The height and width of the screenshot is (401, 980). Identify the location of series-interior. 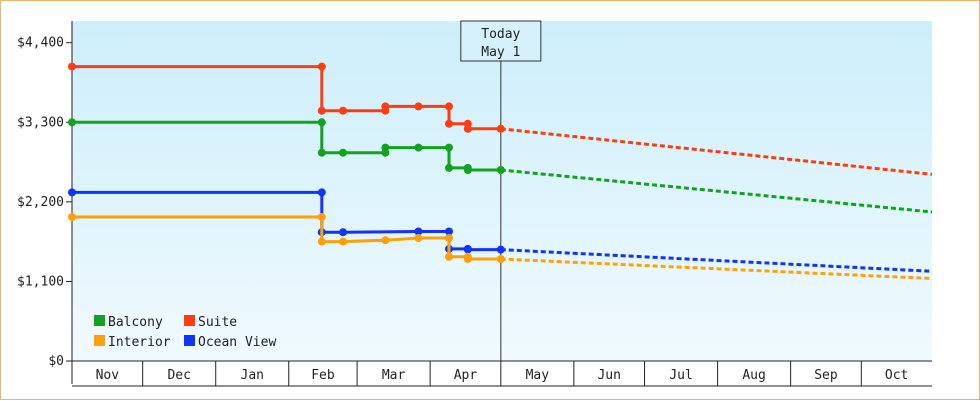
(500, 246).